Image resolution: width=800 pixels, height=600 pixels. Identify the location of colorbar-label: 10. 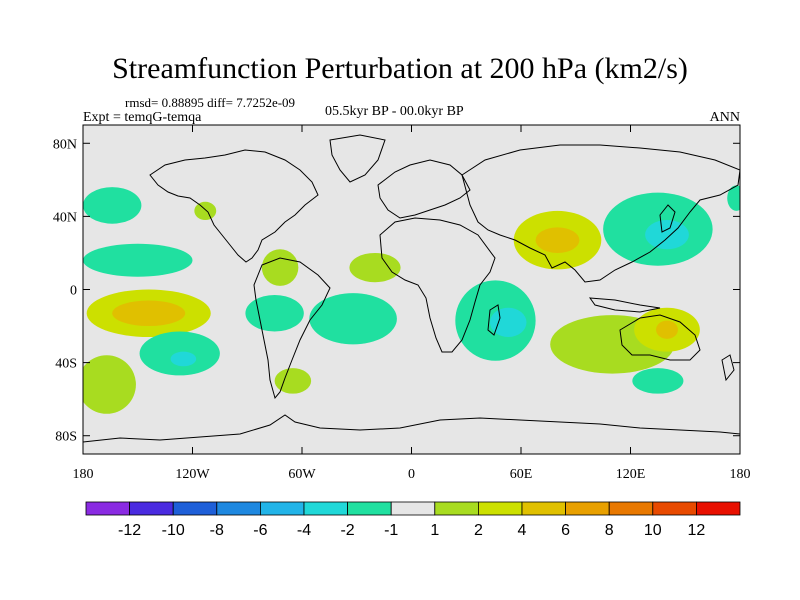
(653, 530).